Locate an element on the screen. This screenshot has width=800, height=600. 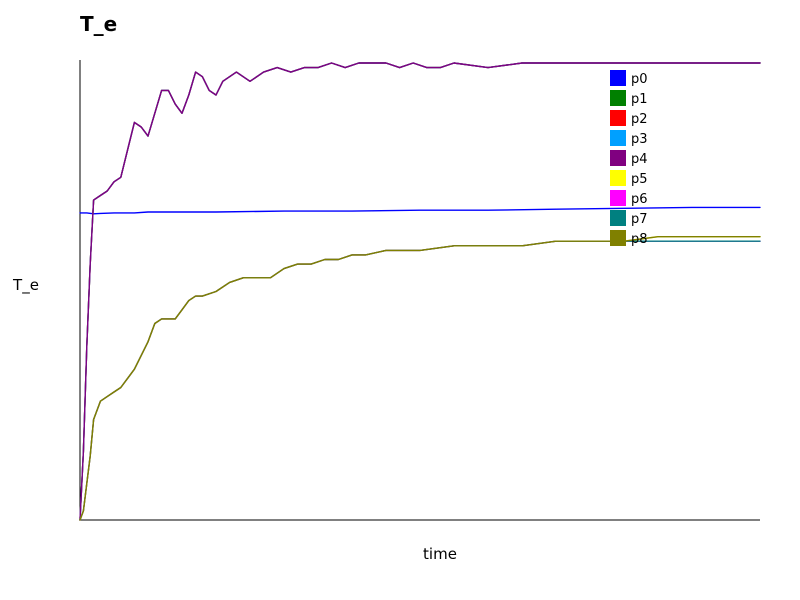
legend-swatch-p3 is located at coordinates (618, 138).